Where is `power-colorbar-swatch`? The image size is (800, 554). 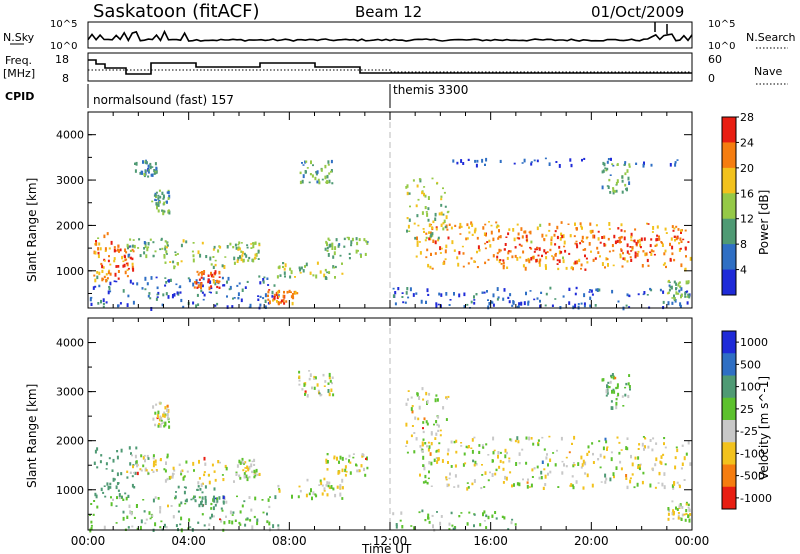
power-colorbar-swatch is located at coordinates (729, 282).